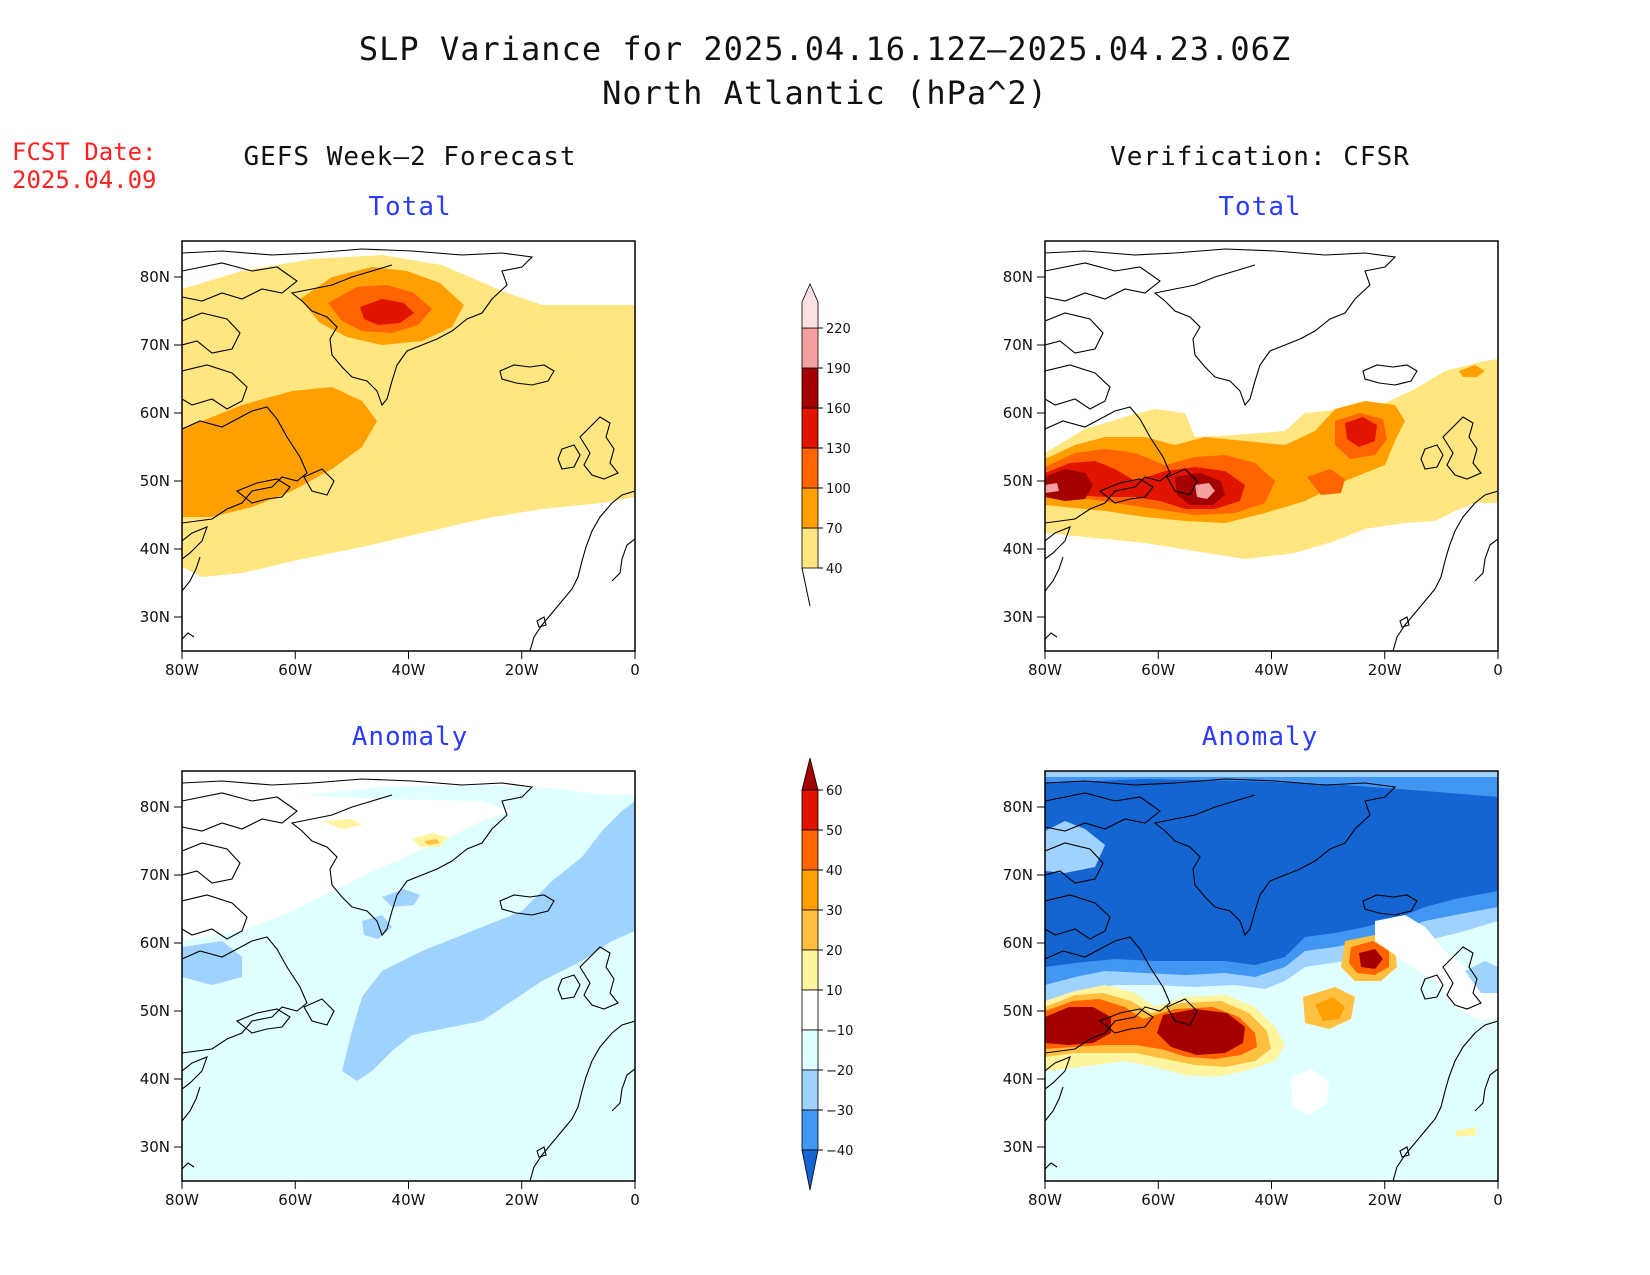 The height and width of the screenshot is (1275, 1650). Describe the element at coordinates (834, 831) in the screenshot. I see `colorbar-anomaly-label: 50` at that location.